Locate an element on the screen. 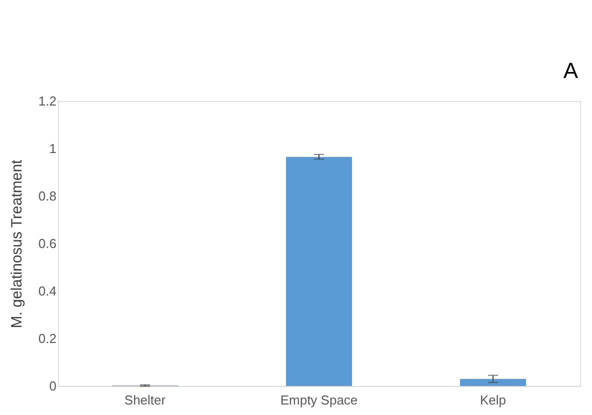 The image size is (592, 415). y-tick-label: 0.2 is located at coordinates (47, 338).